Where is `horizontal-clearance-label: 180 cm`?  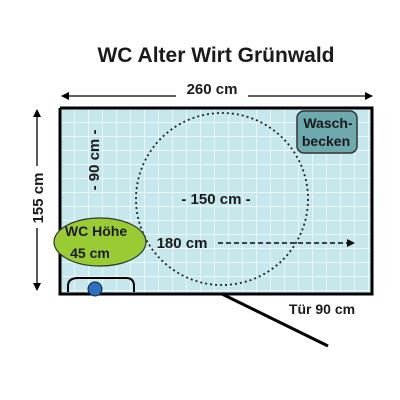
horizontal-clearance-label: 180 cm is located at coordinates (182, 243).